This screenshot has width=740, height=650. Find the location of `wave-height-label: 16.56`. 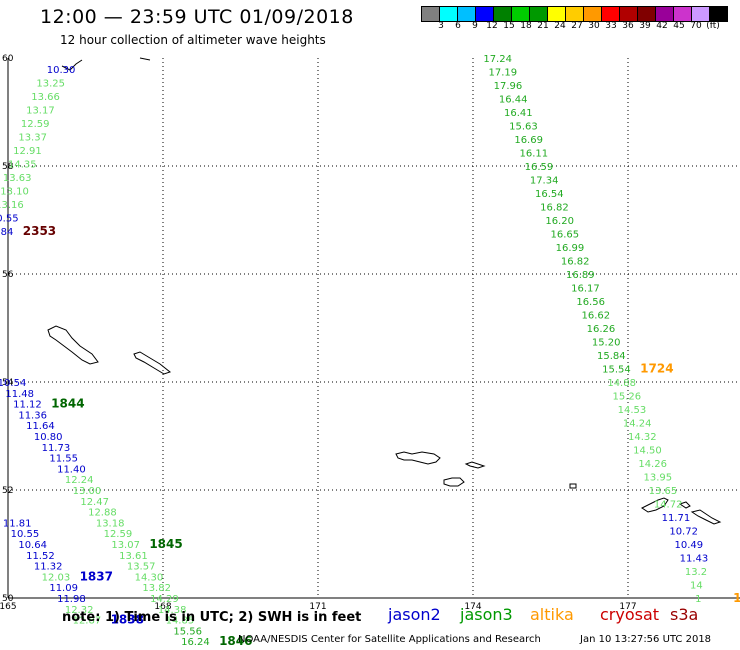

wave-height-label: 16.56 is located at coordinates (590, 302).